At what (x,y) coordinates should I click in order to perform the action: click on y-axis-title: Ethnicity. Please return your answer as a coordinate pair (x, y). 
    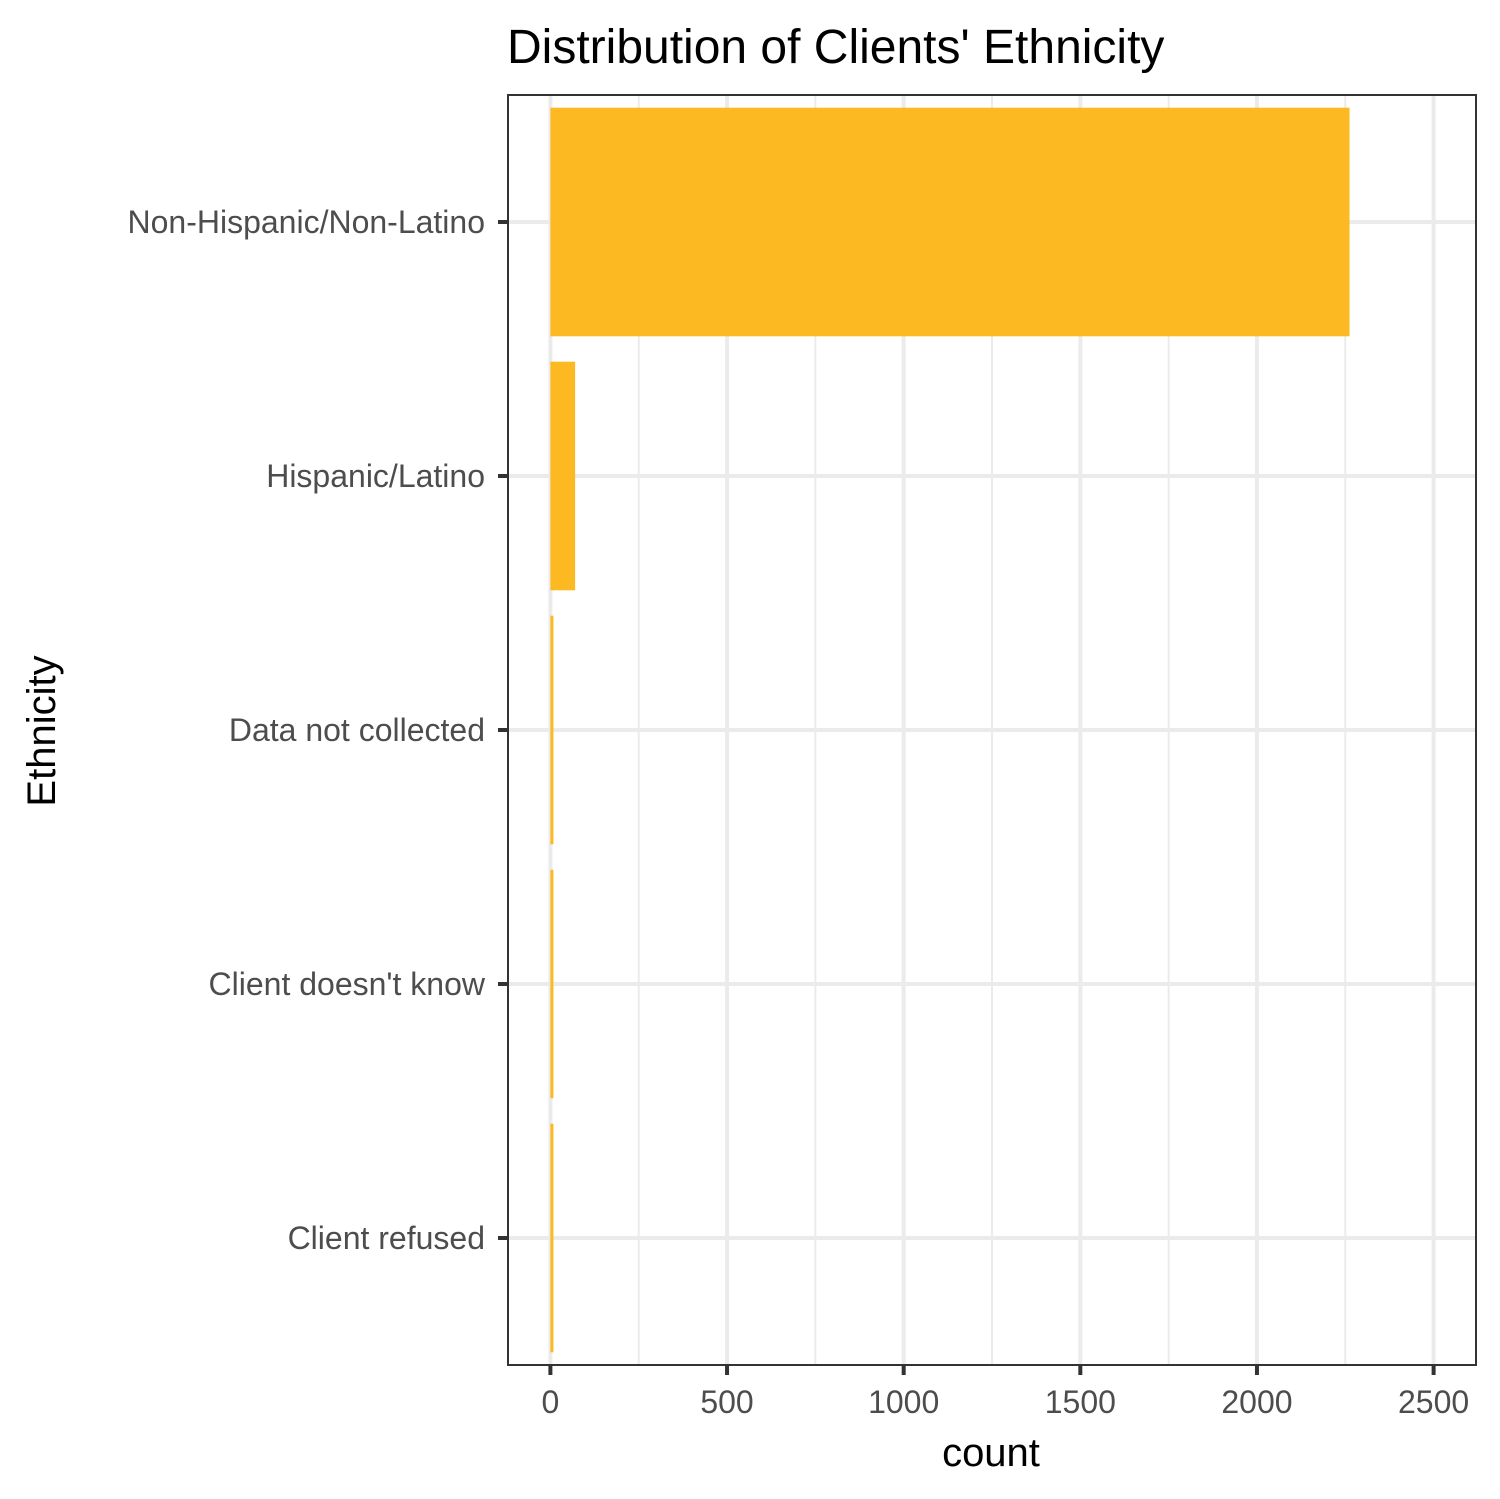
    Looking at the image, I should click on (42, 730).